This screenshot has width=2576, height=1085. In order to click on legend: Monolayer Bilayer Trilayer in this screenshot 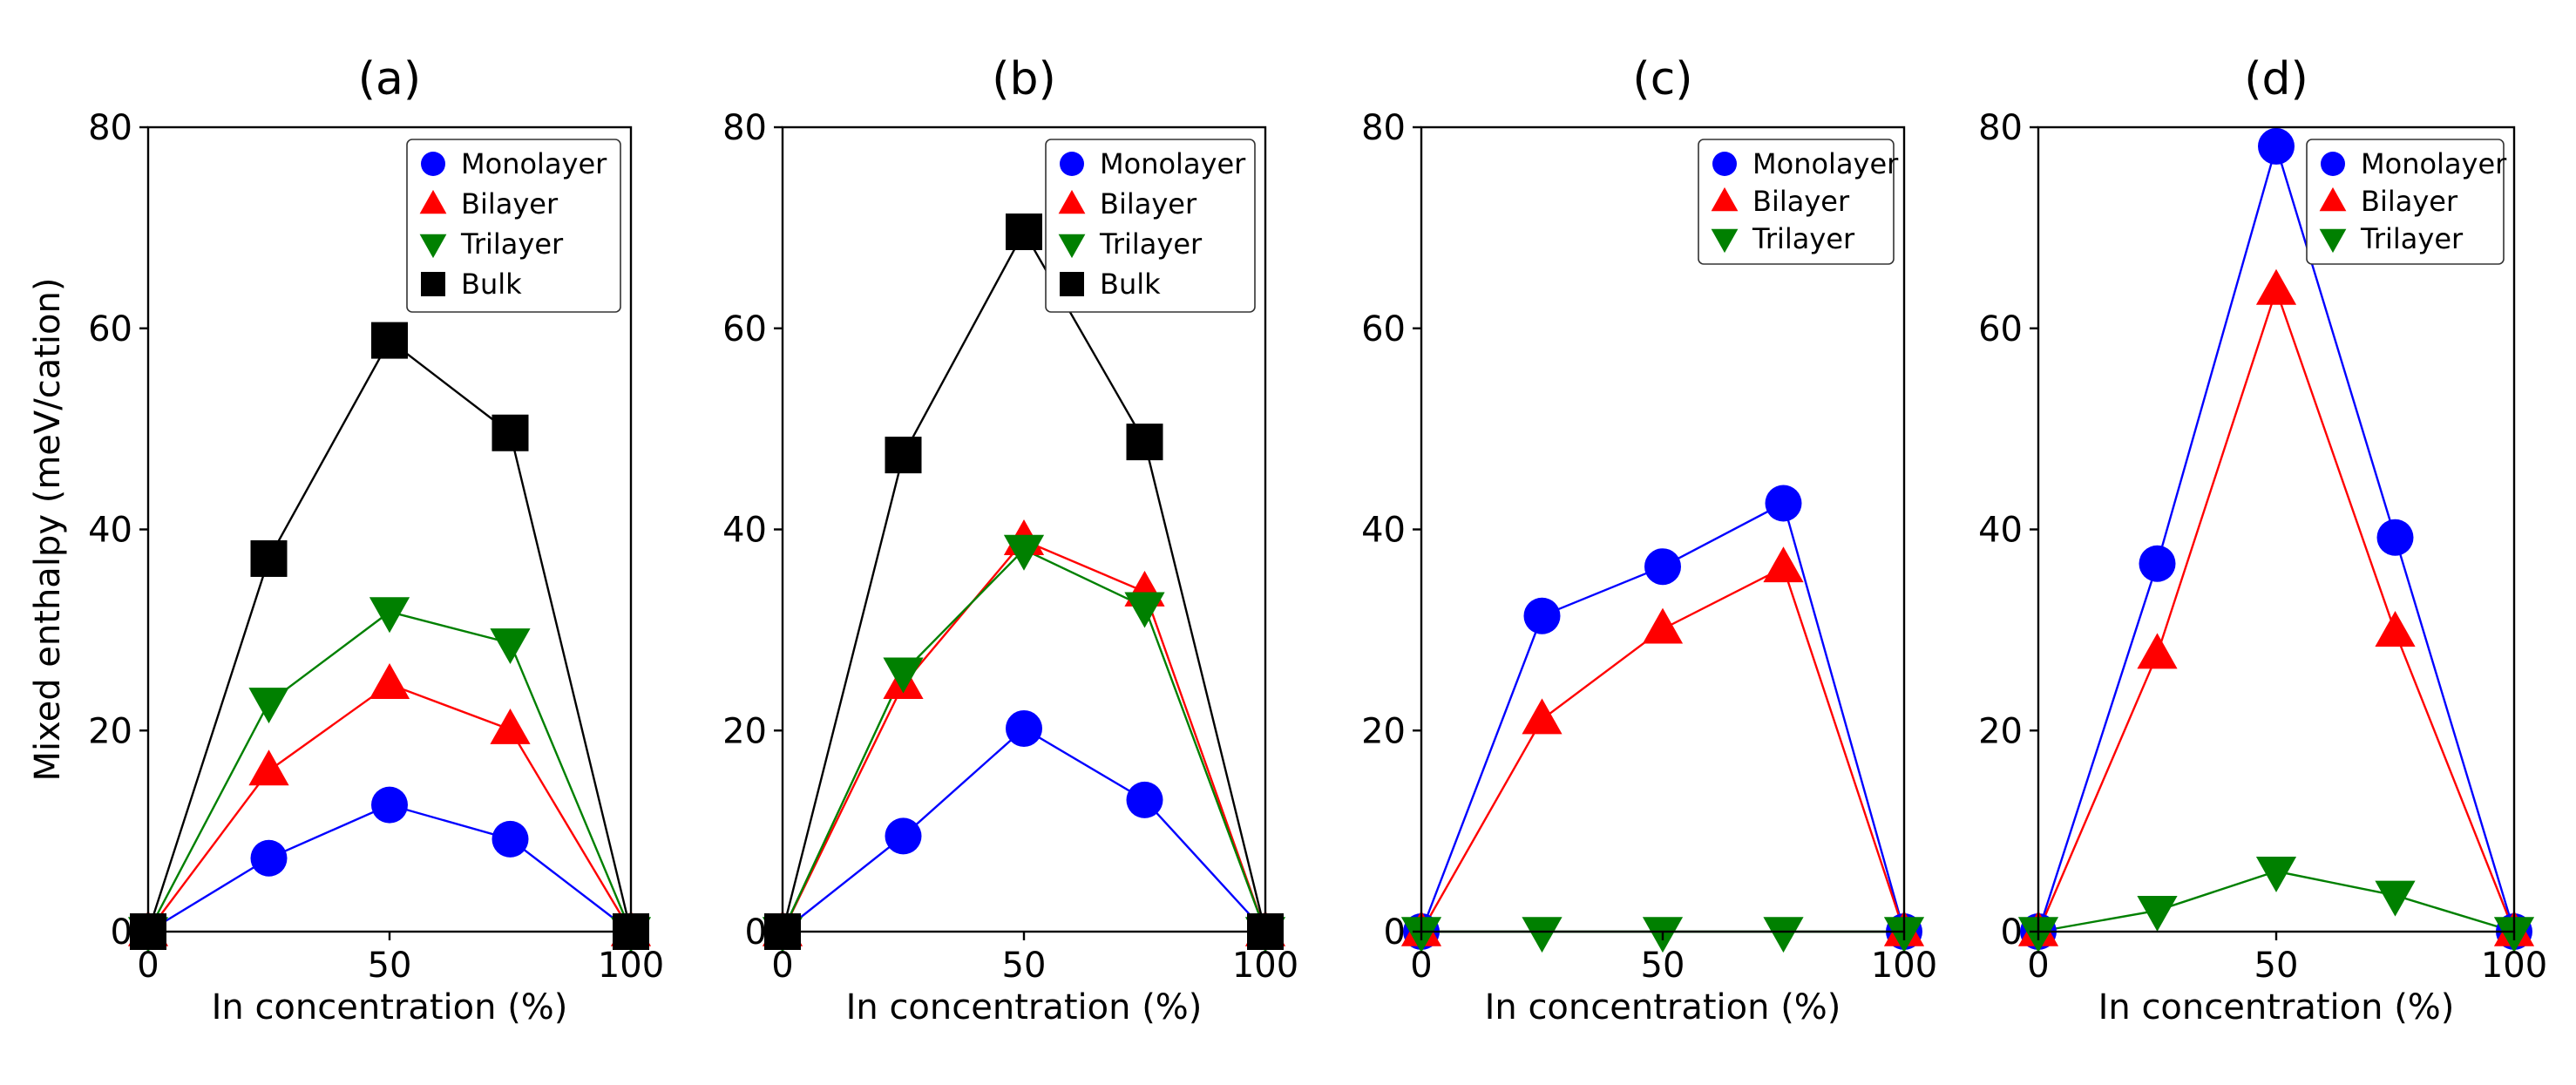, I will do `click(1799, 202)`.